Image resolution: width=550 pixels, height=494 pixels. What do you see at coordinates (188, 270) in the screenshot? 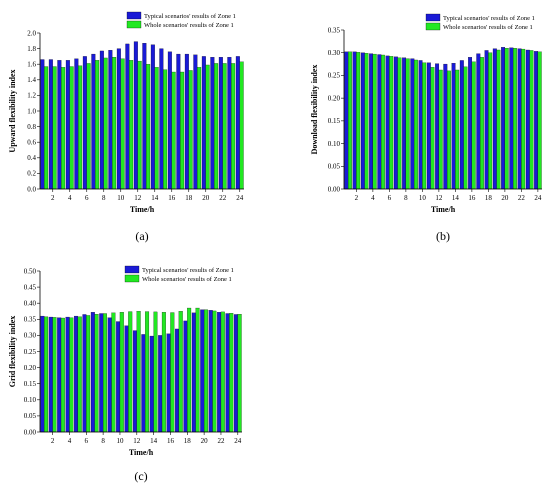
I see `legend-label-2-0: Typical scenarios' results of Zone 1` at bounding box center [188, 270].